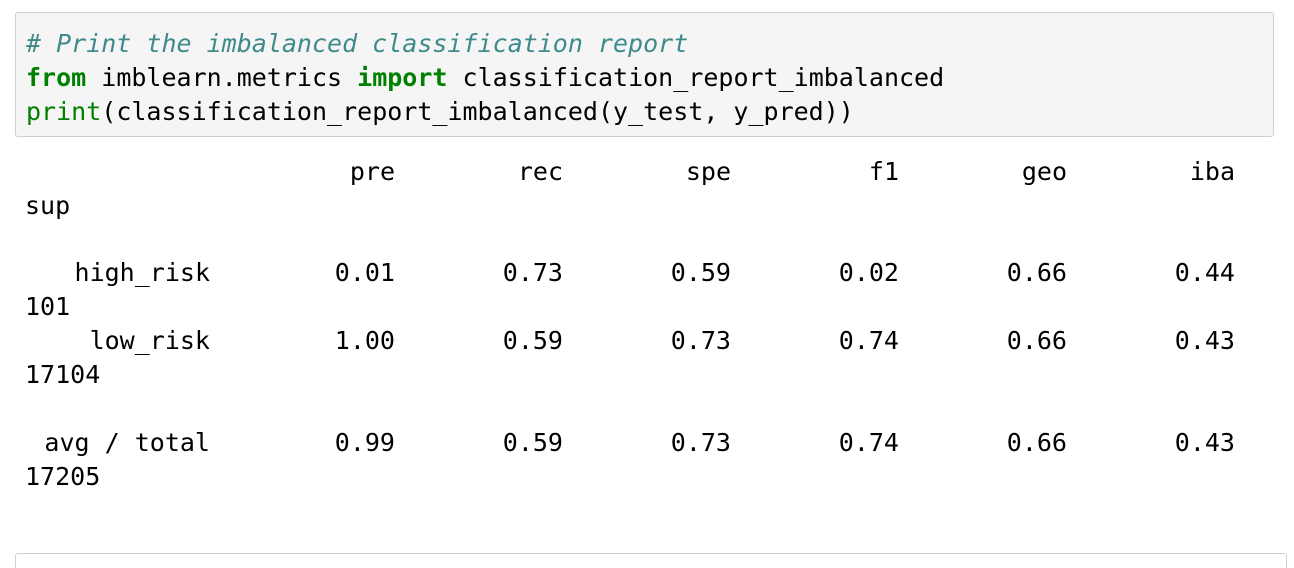  What do you see at coordinates (364, 340) in the screenshot?
I see `table-cell: 1.00` at bounding box center [364, 340].